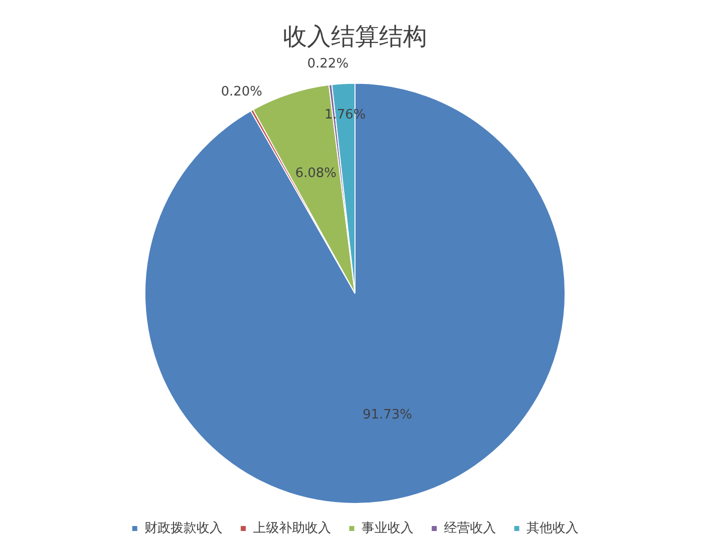  What do you see at coordinates (355, 36) in the screenshot?
I see `chart-title: 收入结算结构` at bounding box center [355, 36].